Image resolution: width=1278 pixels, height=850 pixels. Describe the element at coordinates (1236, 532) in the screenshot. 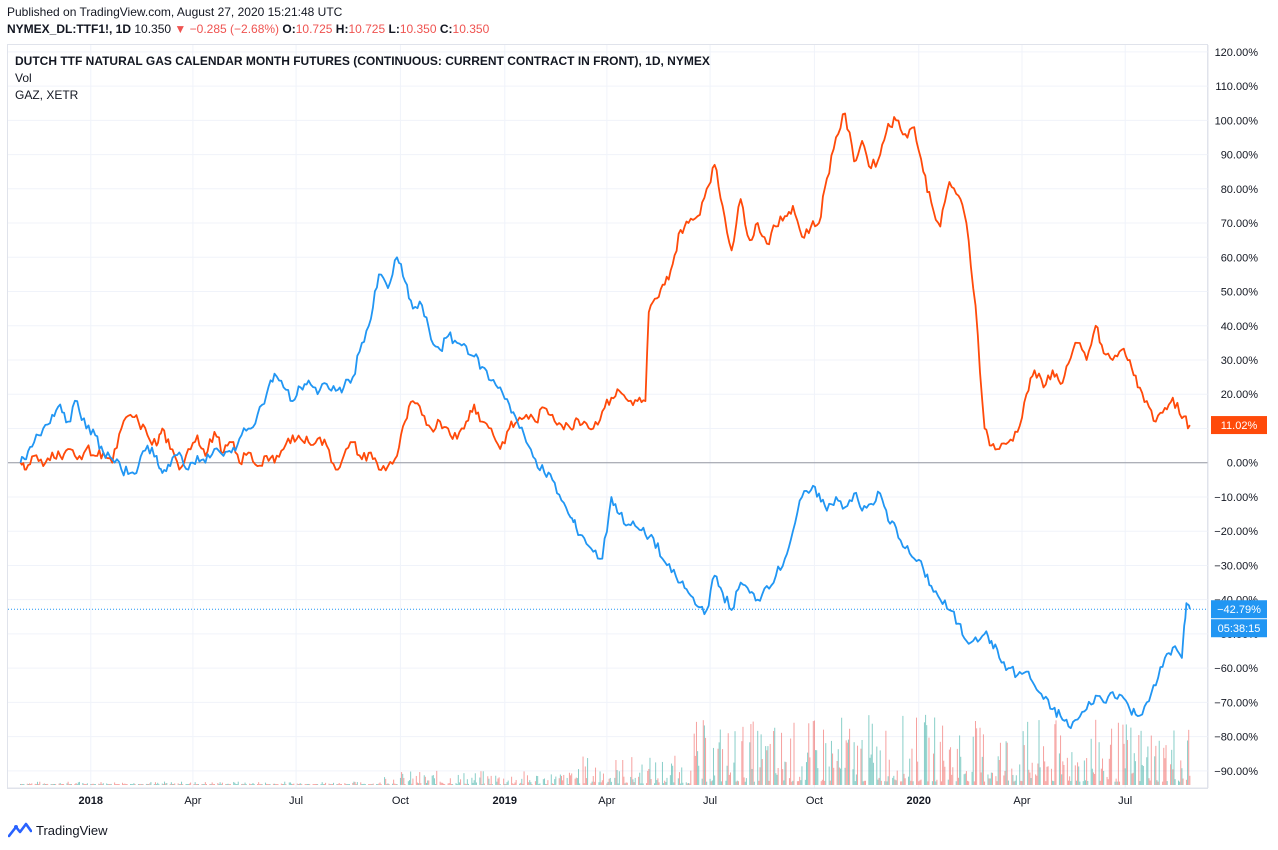

I see `y-tick-label: −20.00%` at that location.